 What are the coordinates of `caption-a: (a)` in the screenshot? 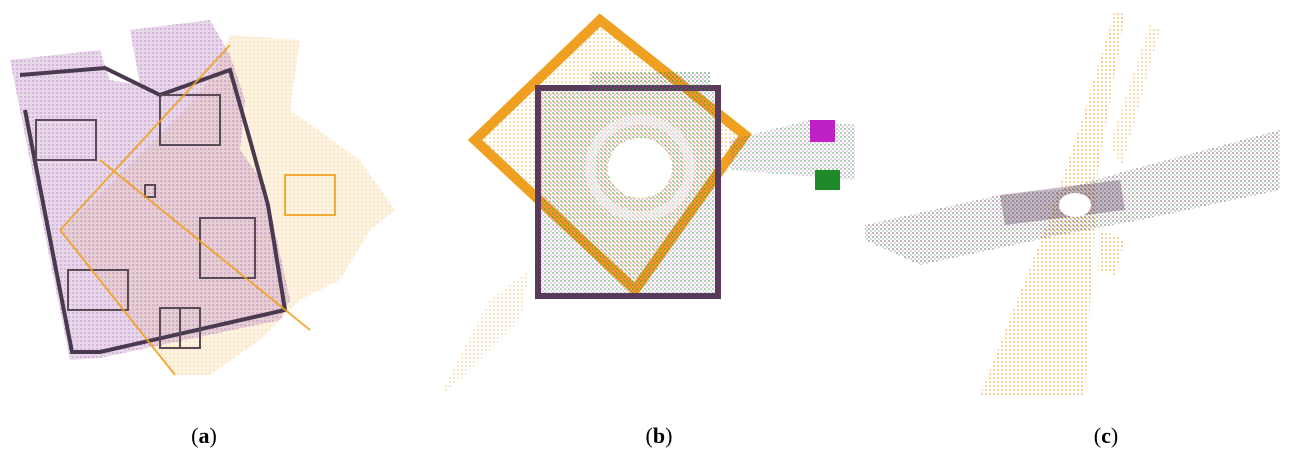 It's located at (204, 435).